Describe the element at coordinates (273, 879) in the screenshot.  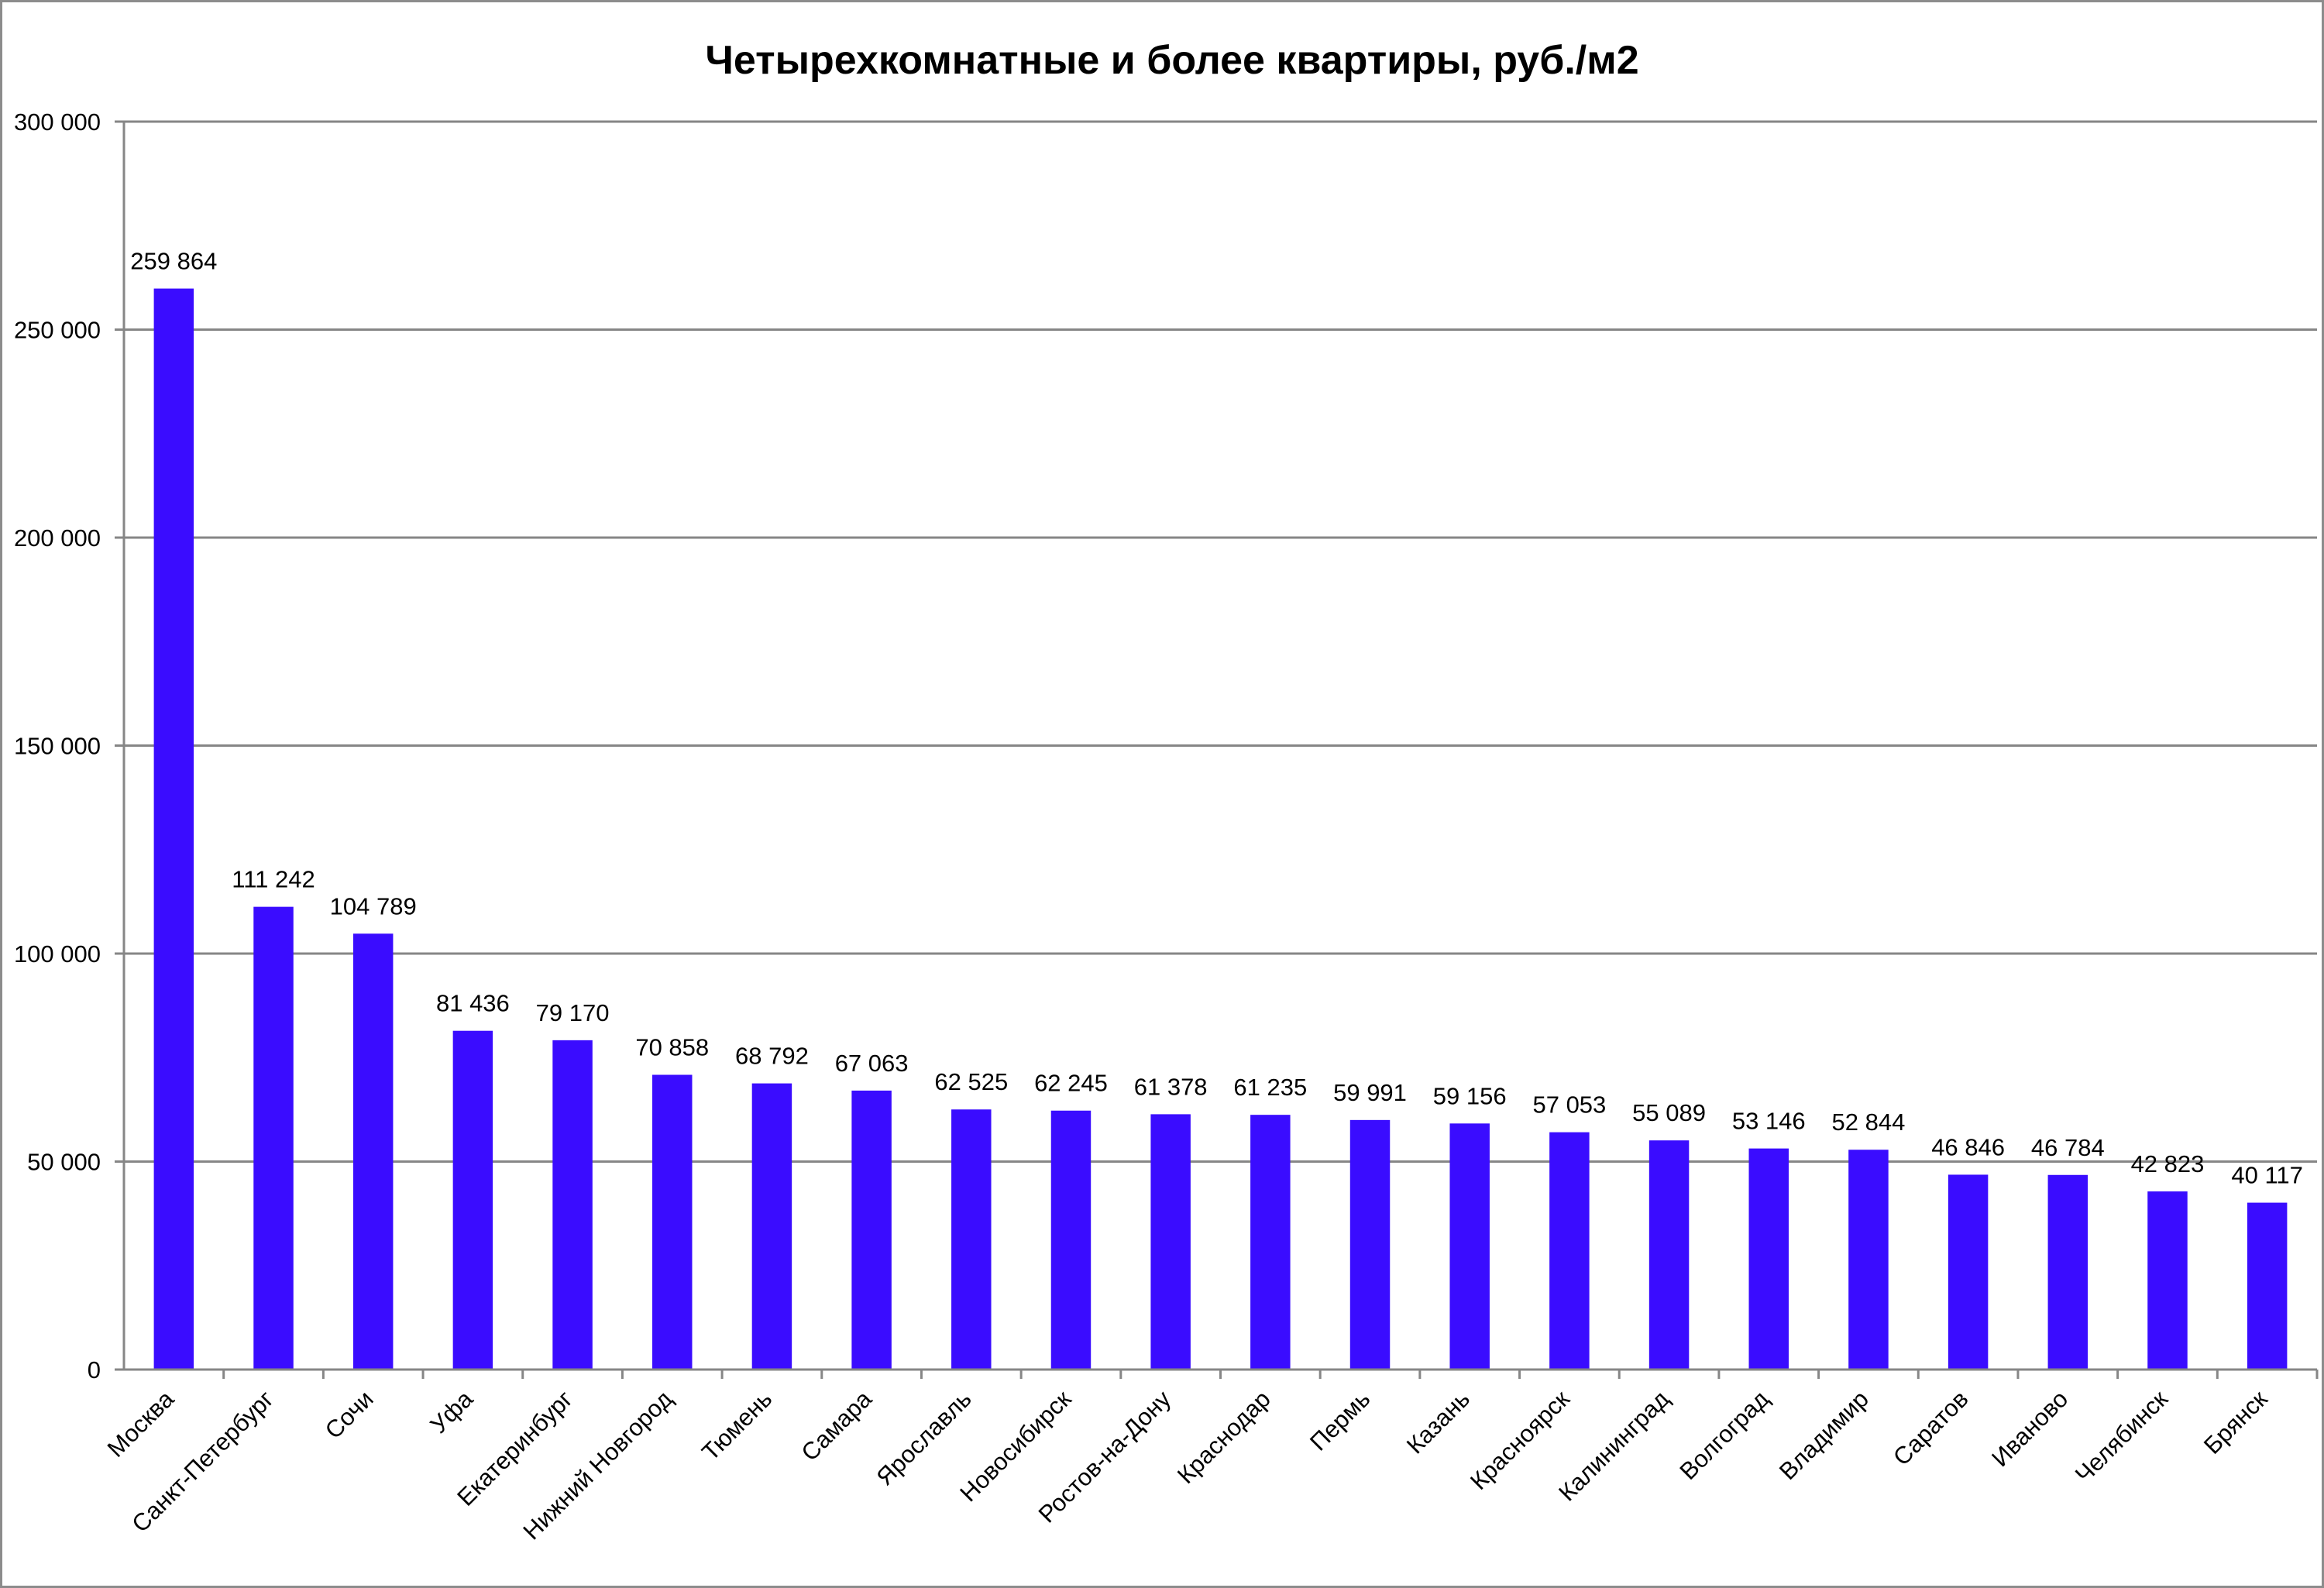
I see `data-label: 111 242` at that location.